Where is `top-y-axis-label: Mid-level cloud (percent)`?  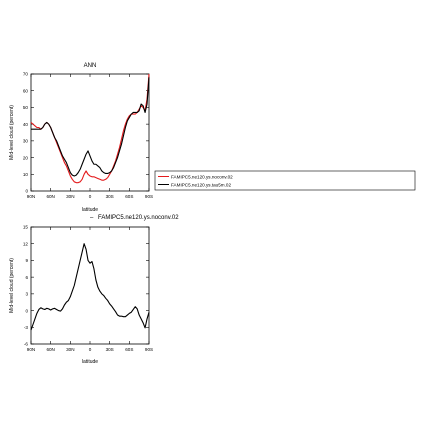 top-y-axis-label: Mid-level cloud (percent) is located at coordinates (12, 132).